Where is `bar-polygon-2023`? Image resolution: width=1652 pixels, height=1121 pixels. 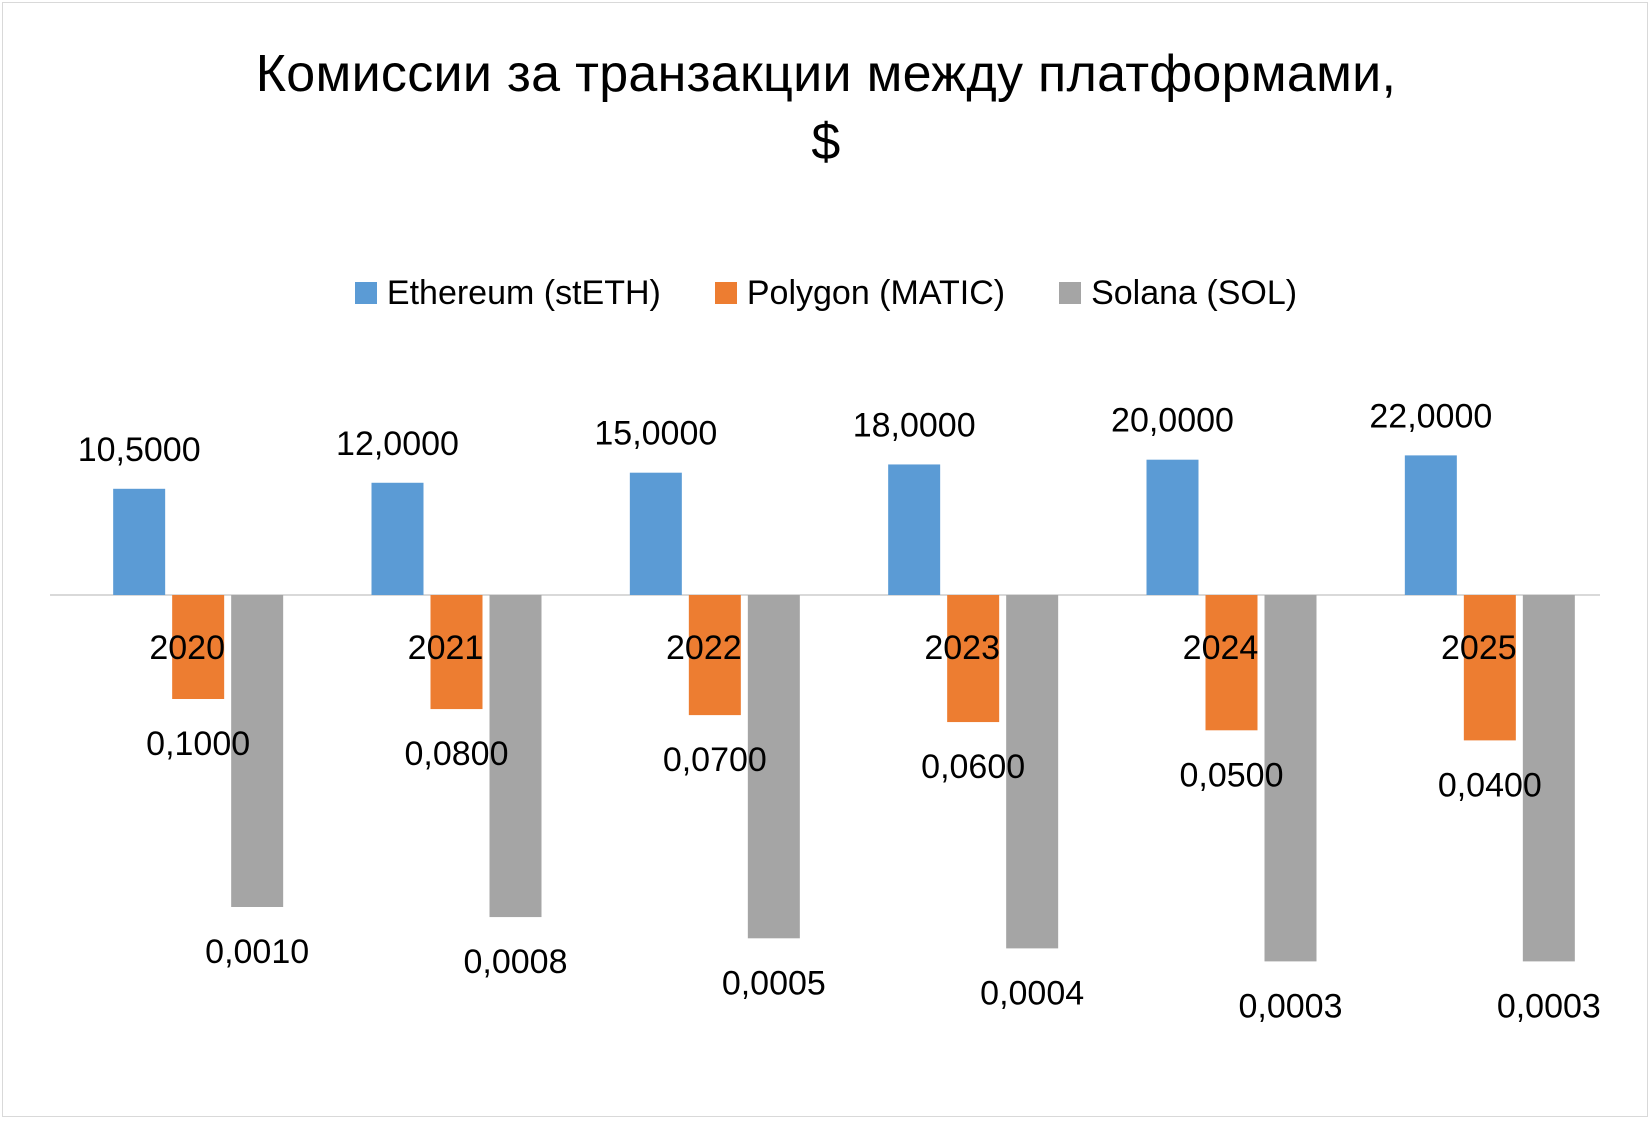 bar-polygon-2023 is located at coordinates (973, 659).